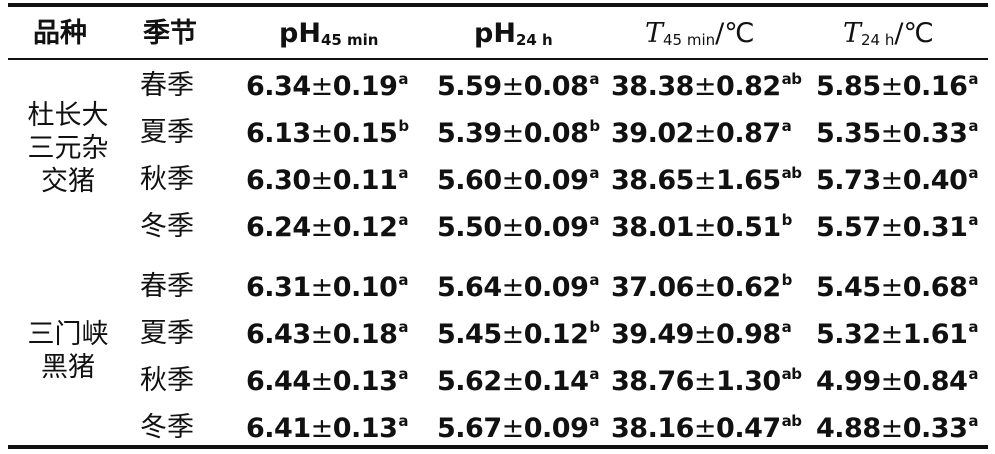 The width and height of the screenshot is (995, 454). I want to click on breed-label-line: 杜长大, so click(68, 115).